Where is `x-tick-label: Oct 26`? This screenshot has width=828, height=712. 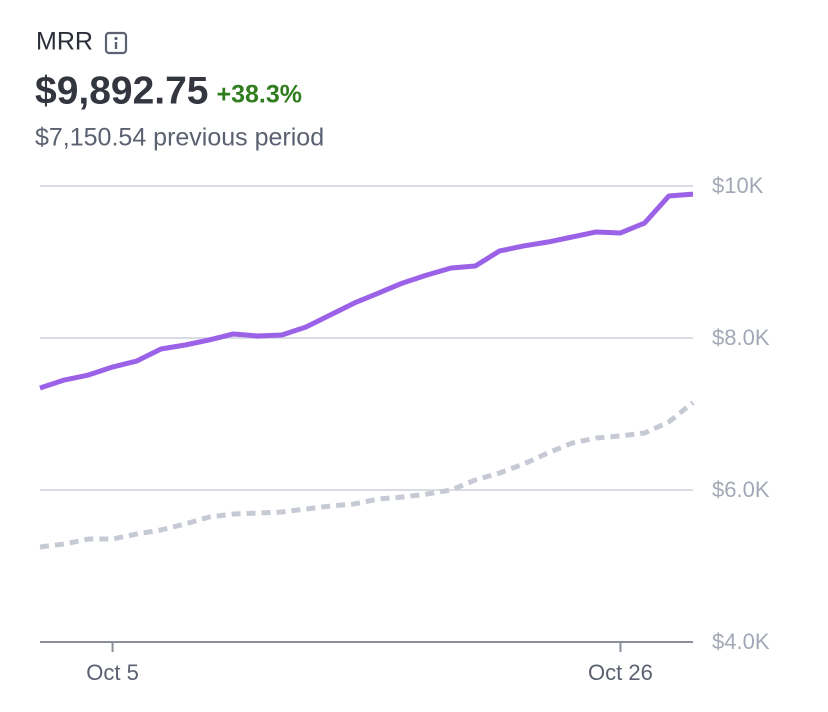
x-tick-label: Oct 26 is located at coordinates (620, 672).